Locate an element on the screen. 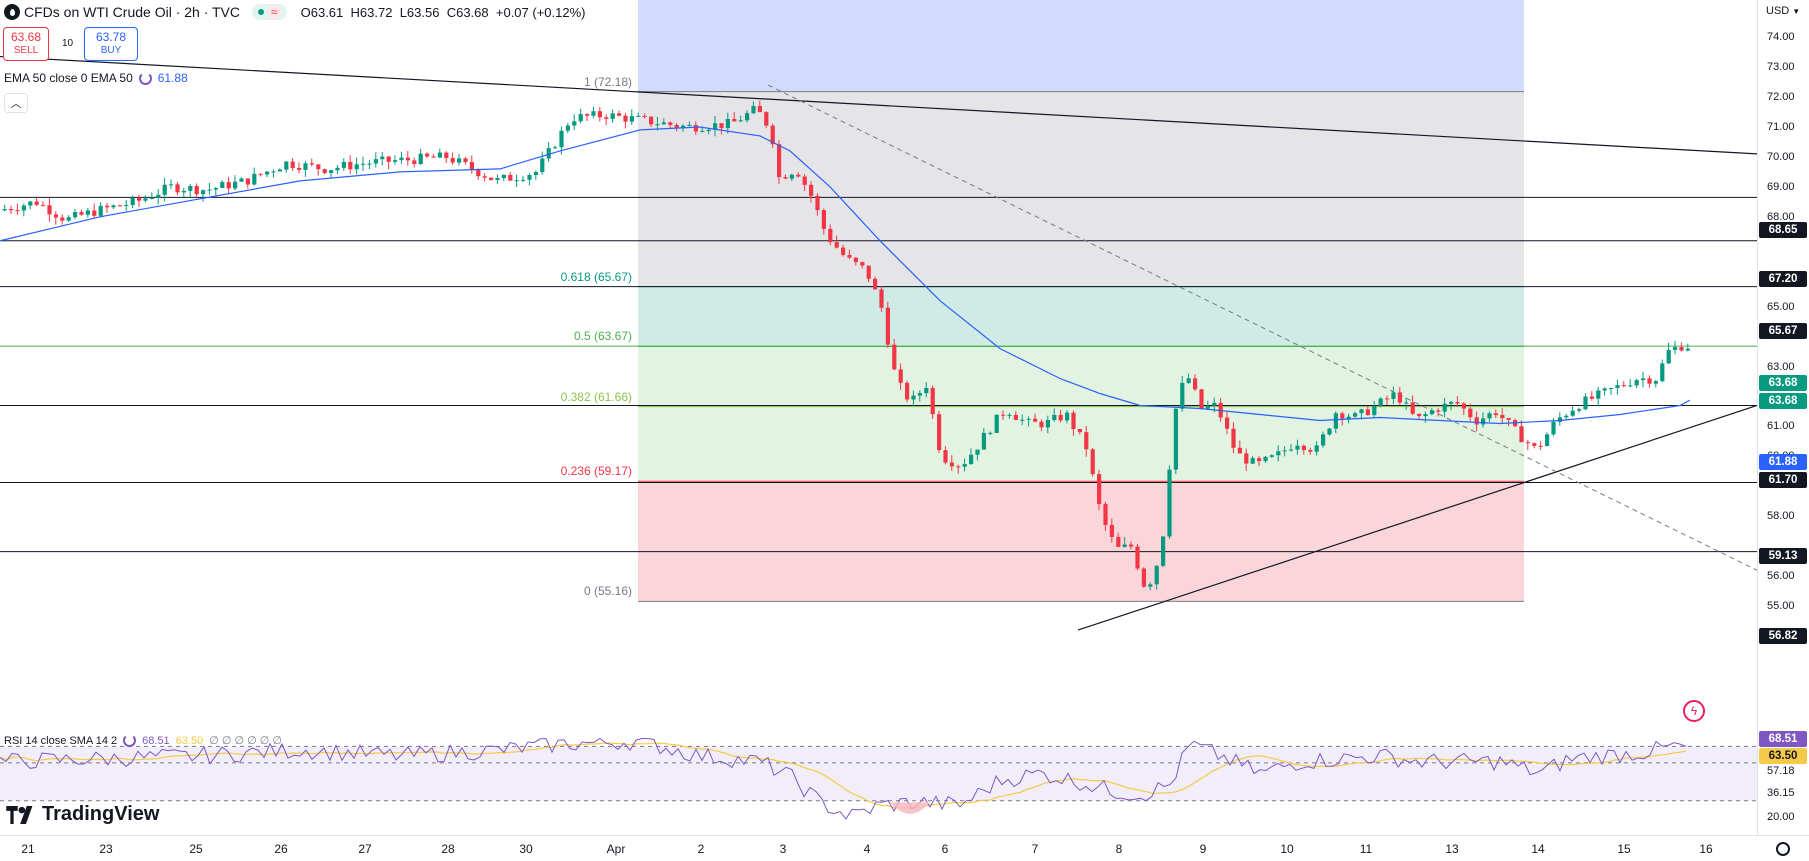 The image size is (1809, 861). ema-legend: EMA 50 close 0 EMA 50 61.88 is located at coordinates (96, 78).